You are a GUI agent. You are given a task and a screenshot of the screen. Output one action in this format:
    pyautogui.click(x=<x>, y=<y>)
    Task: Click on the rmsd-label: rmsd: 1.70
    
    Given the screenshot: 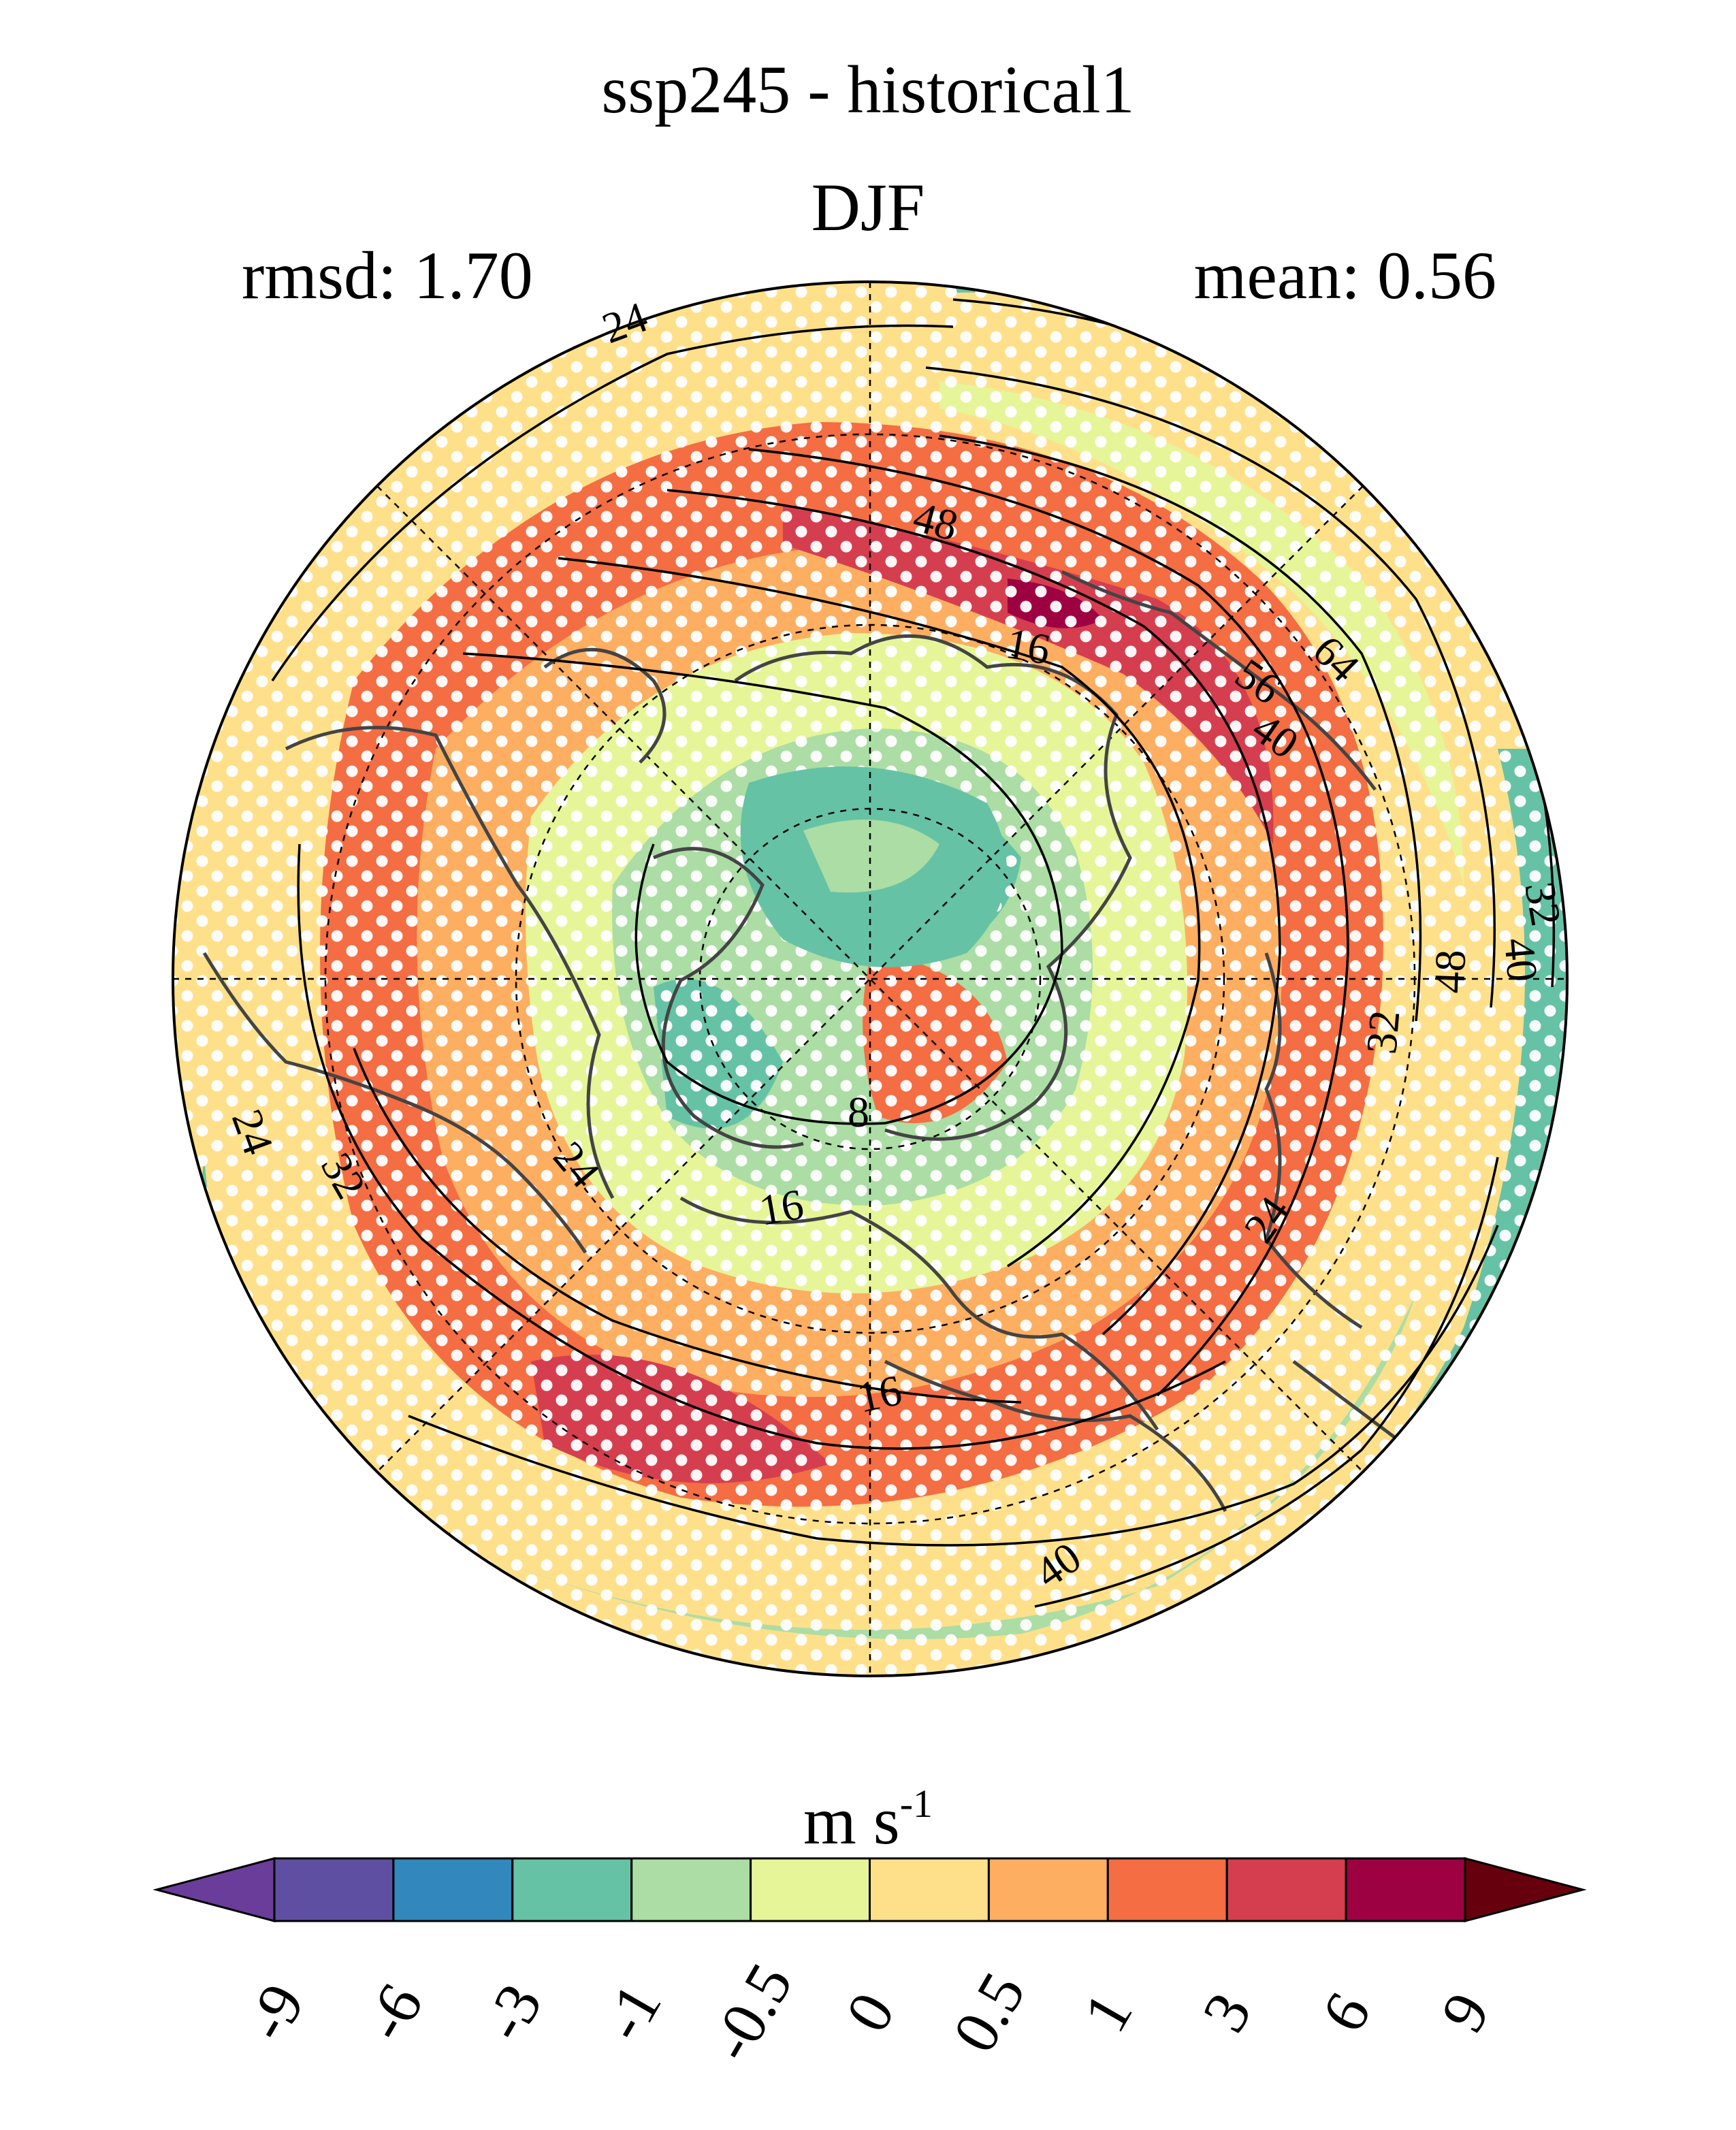 What is the action you would take?
    pyautogui.click(x=387, y=275)
    